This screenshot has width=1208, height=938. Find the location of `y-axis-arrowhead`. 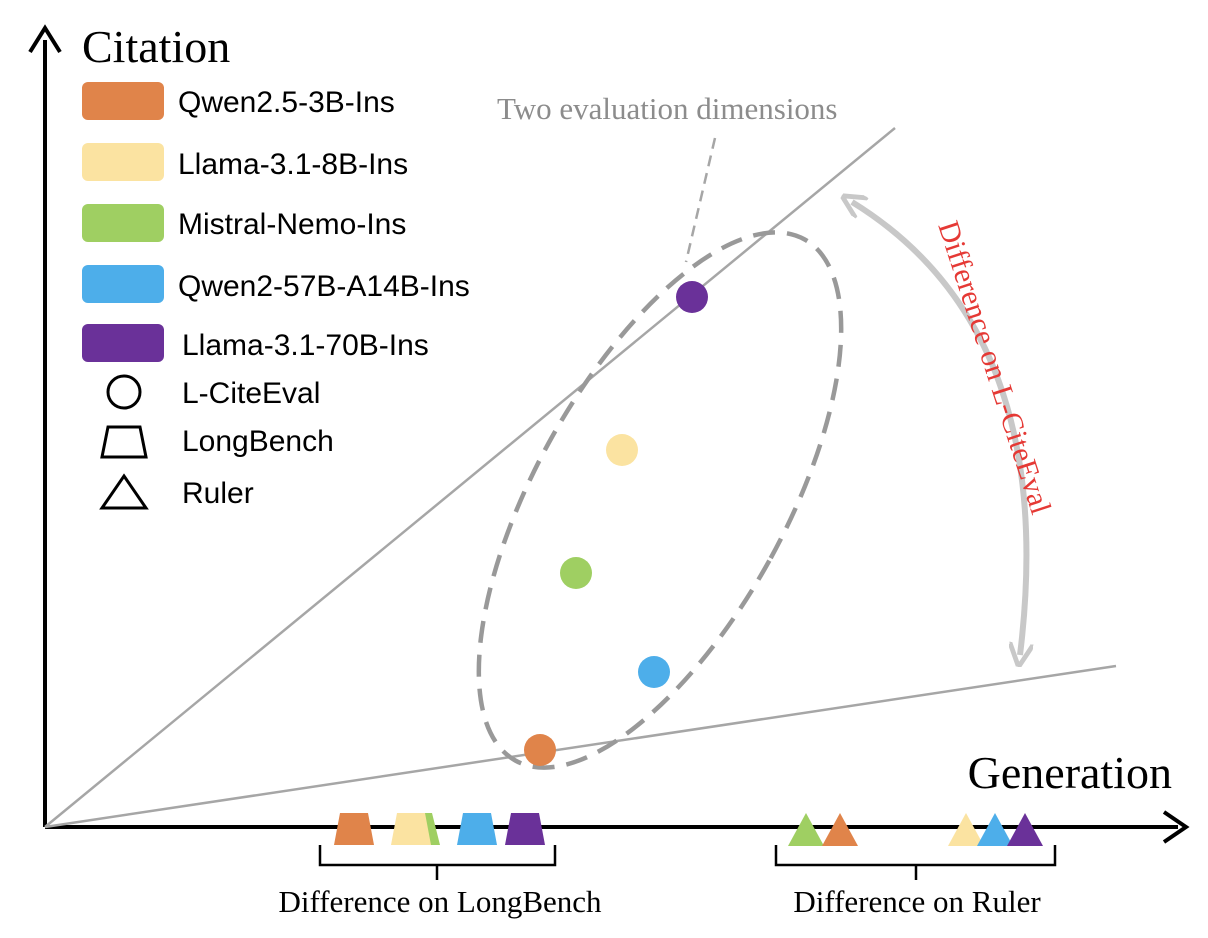

y-axis-arrowhead is located at coordinates (45, 39).